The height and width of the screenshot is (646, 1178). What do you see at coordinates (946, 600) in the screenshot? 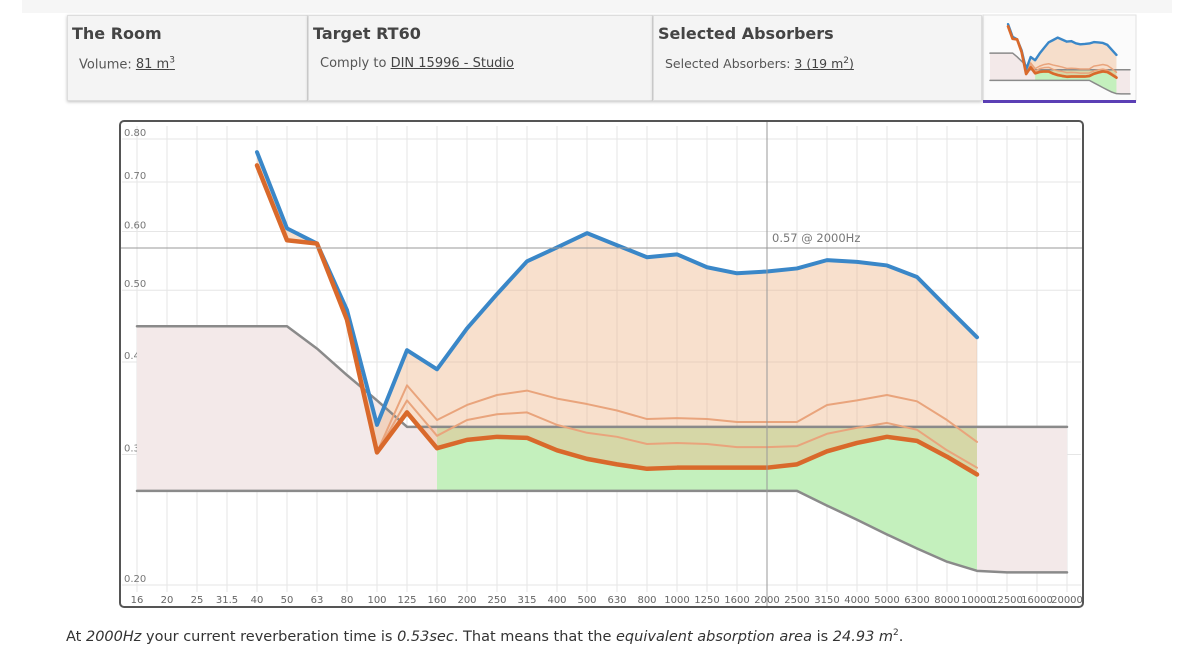
I see `x-tick-label: 8000` at bounding box center [946, 600].